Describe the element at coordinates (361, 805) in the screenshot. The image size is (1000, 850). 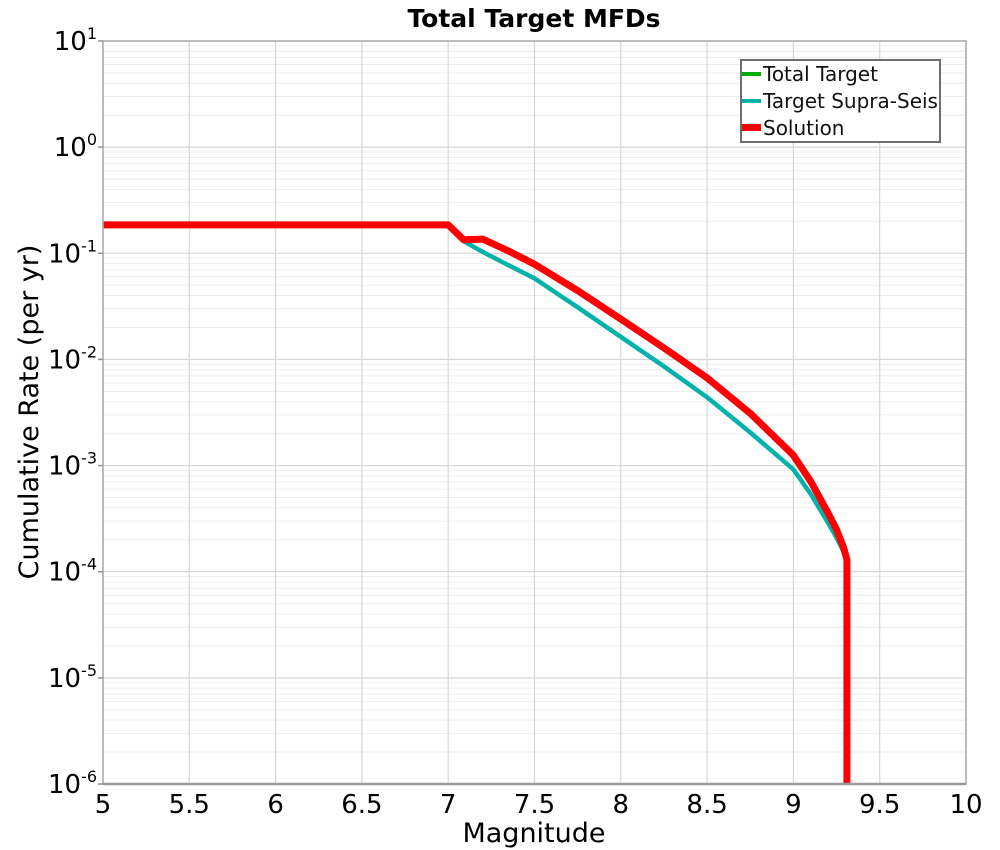
I see `x-tick-label: 6.5` at that location.